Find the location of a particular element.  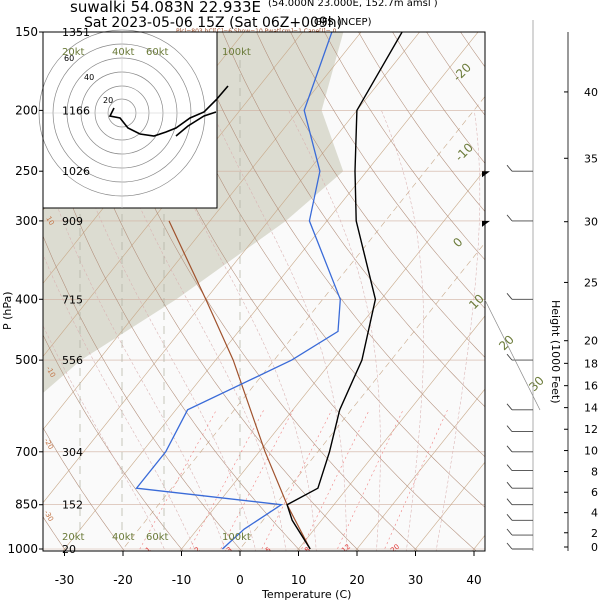

pressure-tick-label: 1000 is located at coordinates (22, 549).